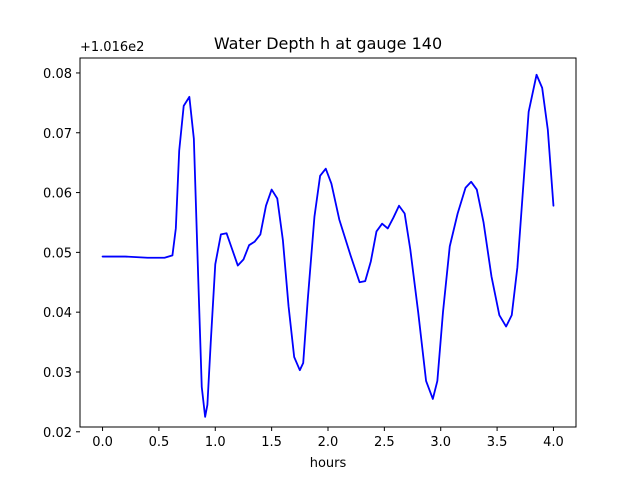 This screenshot has height=480, width=640. I want to click on x-tick-label: 3.5, so click(497, 442).